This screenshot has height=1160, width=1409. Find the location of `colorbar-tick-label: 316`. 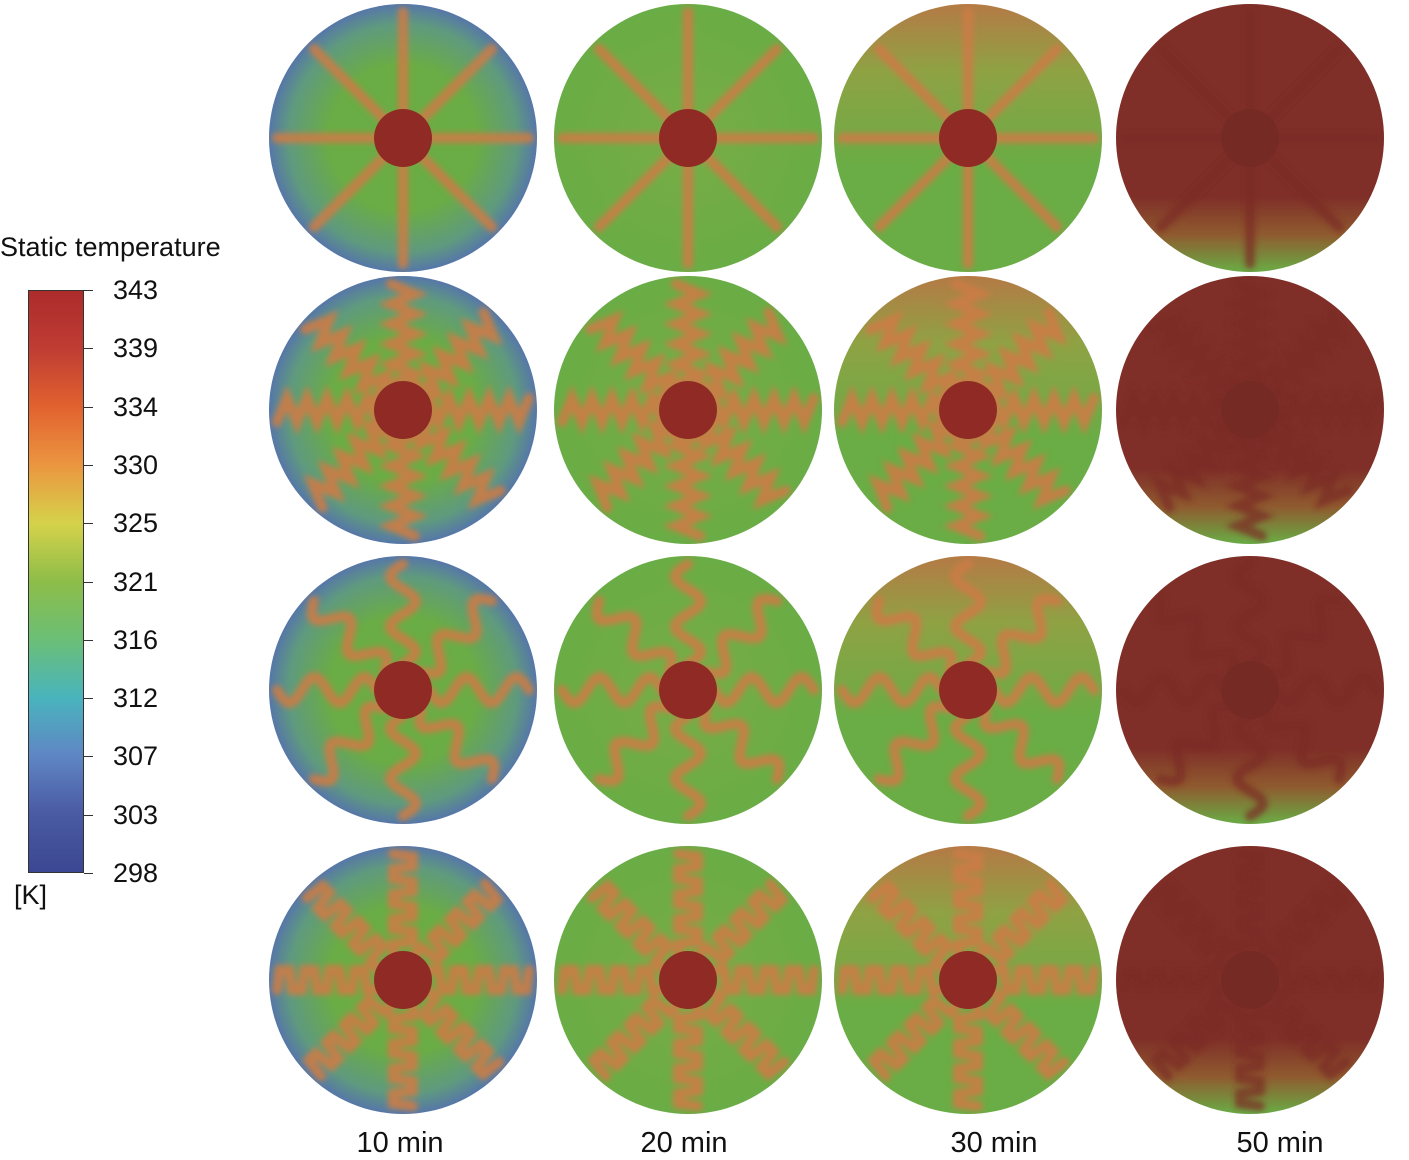

colorbar-tick-label: 316 is located at coordinates (136, 639).